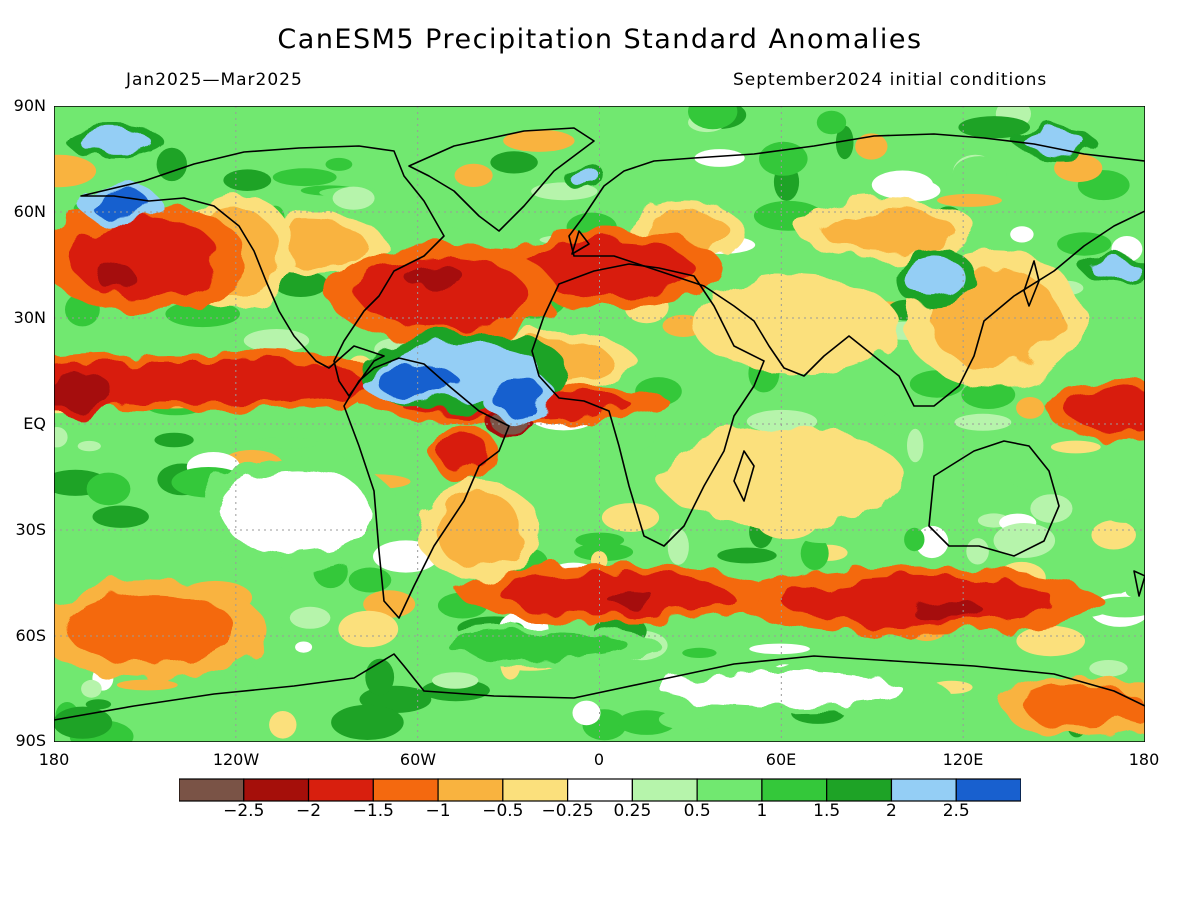  I want to click on coastline-north-america, so click(262, 271).